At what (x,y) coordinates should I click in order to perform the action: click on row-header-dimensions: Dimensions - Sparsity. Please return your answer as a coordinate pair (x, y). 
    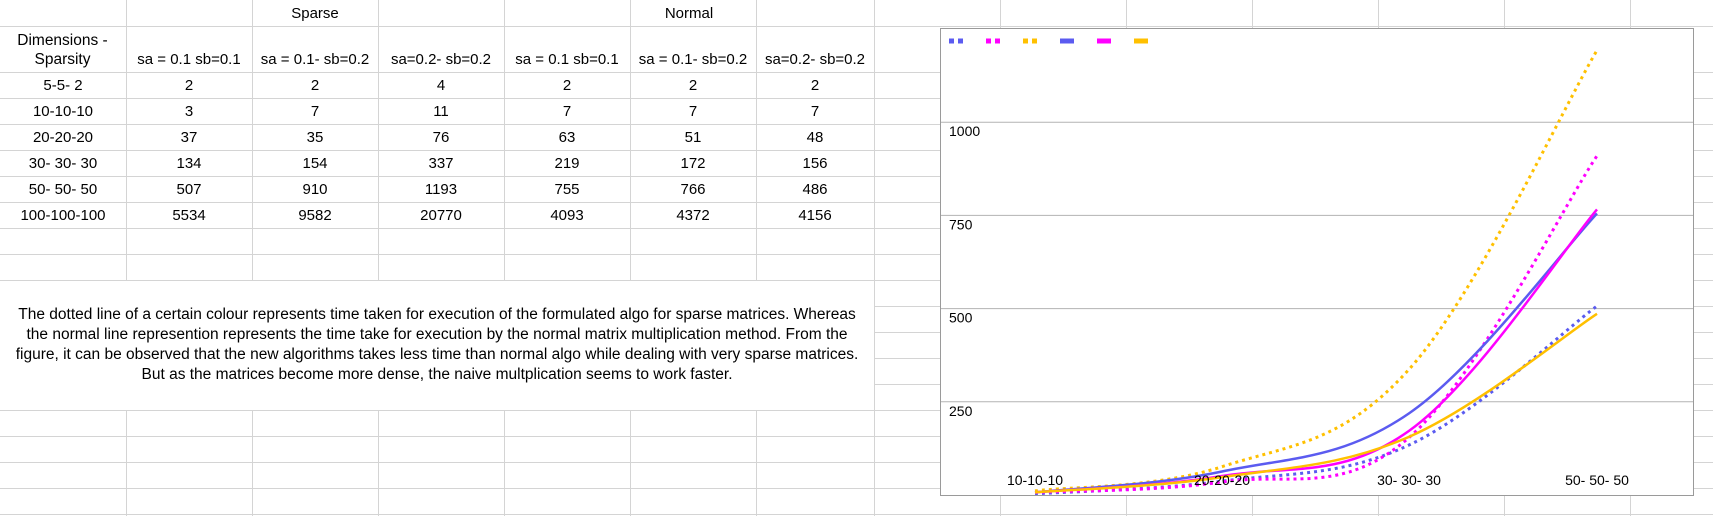
    Looking at the image, I should click on (62, 50).